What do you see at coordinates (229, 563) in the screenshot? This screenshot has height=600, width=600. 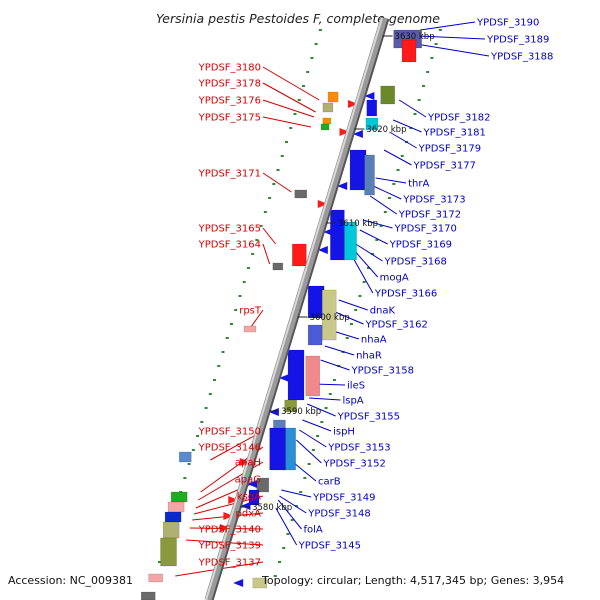 I see `gene-label-left: YPDSF_3137` at bounding box center [229, 563].